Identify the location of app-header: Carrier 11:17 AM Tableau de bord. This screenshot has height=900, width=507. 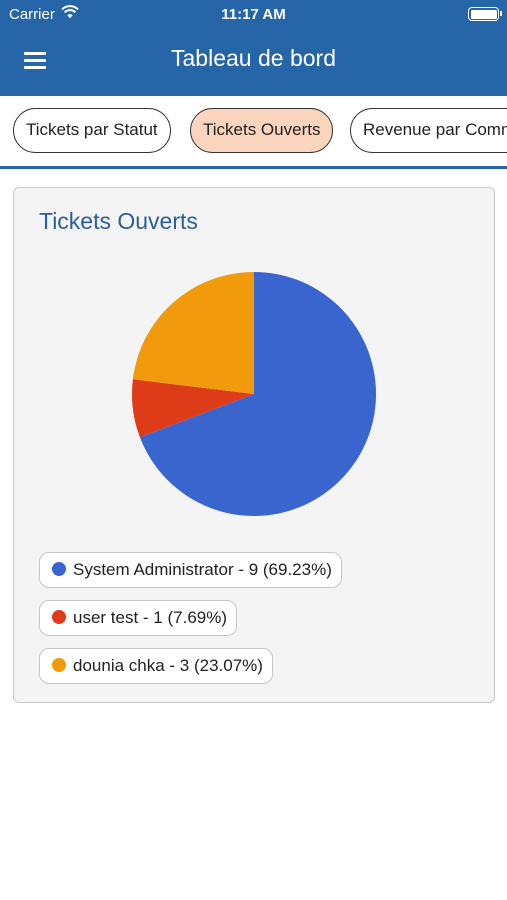
(253, 48).